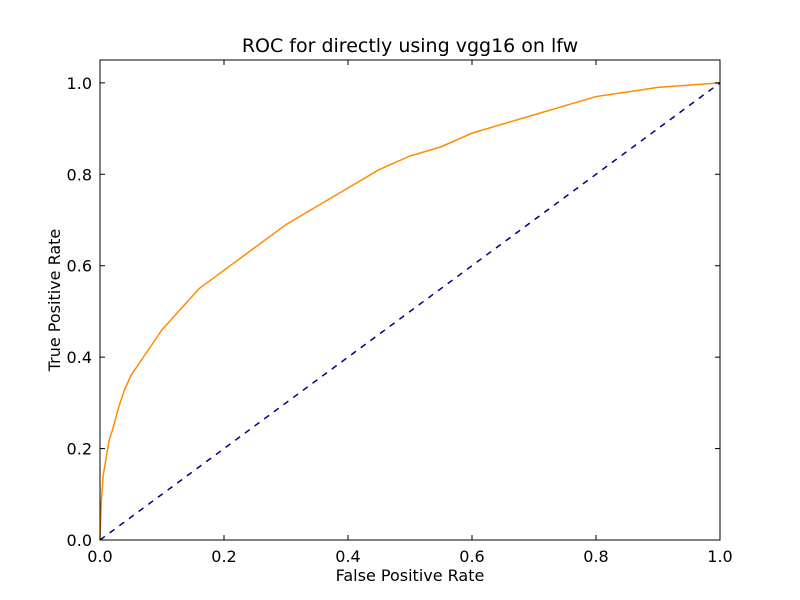  What do you see at coordinates (79, 266) in the screenshot?
I see `y-tick-label: 0.6` at bounding box center [79, 266].